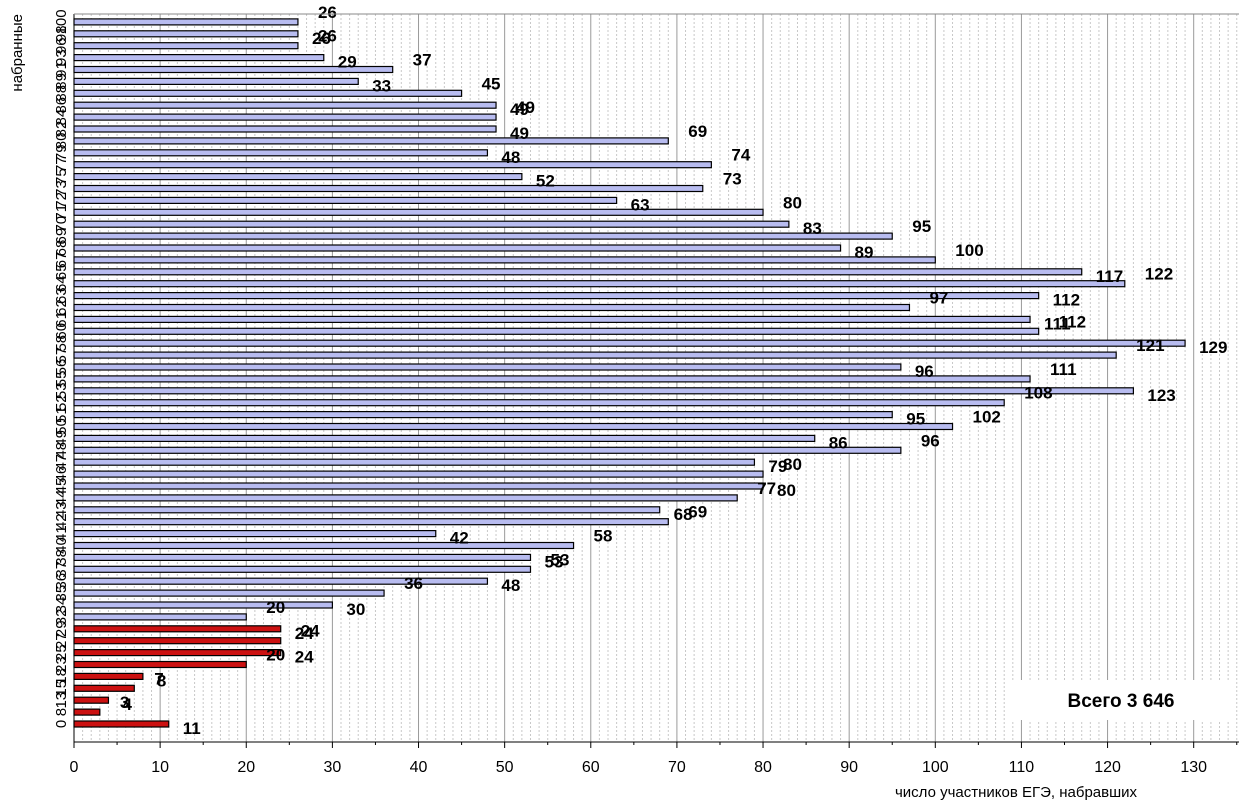 The image size is (1244, 800). I want to click on bar-value-label: 42, so click(459, 538).